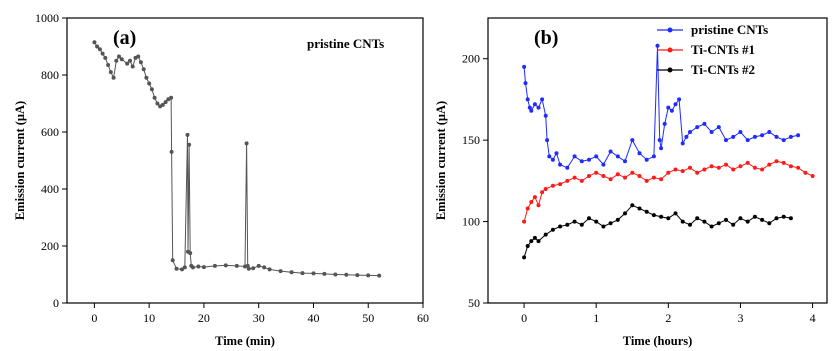  Describe the element at coordinates (723, 49) in the screenshot. I see `legend-entry: Ti-CNTs #1` at that location.